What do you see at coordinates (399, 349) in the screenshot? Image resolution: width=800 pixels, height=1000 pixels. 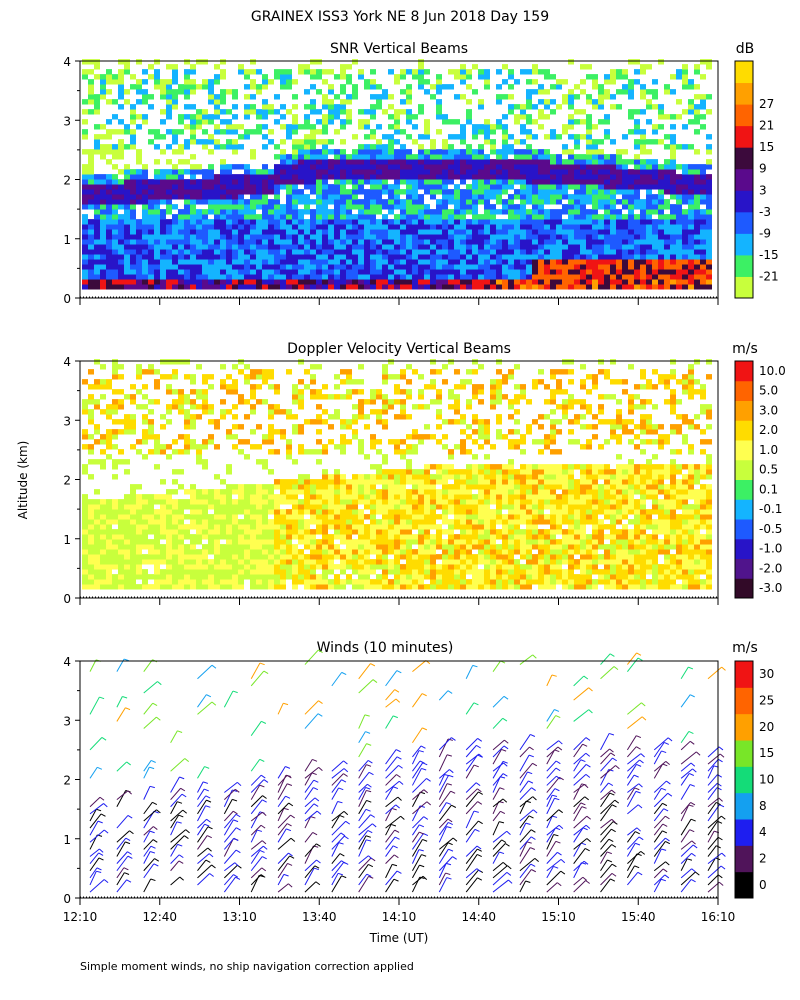 I see `doppler-panel-title: Doppler Velocity Vertical Beams` at bounding box center [399, 349].